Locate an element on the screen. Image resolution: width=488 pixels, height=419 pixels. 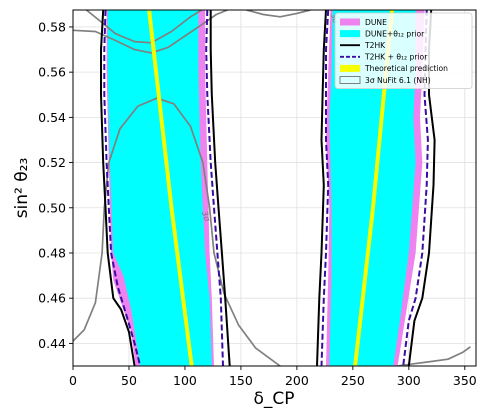
legend-label: Theoretical prediction is located at coordinates (406, 68).